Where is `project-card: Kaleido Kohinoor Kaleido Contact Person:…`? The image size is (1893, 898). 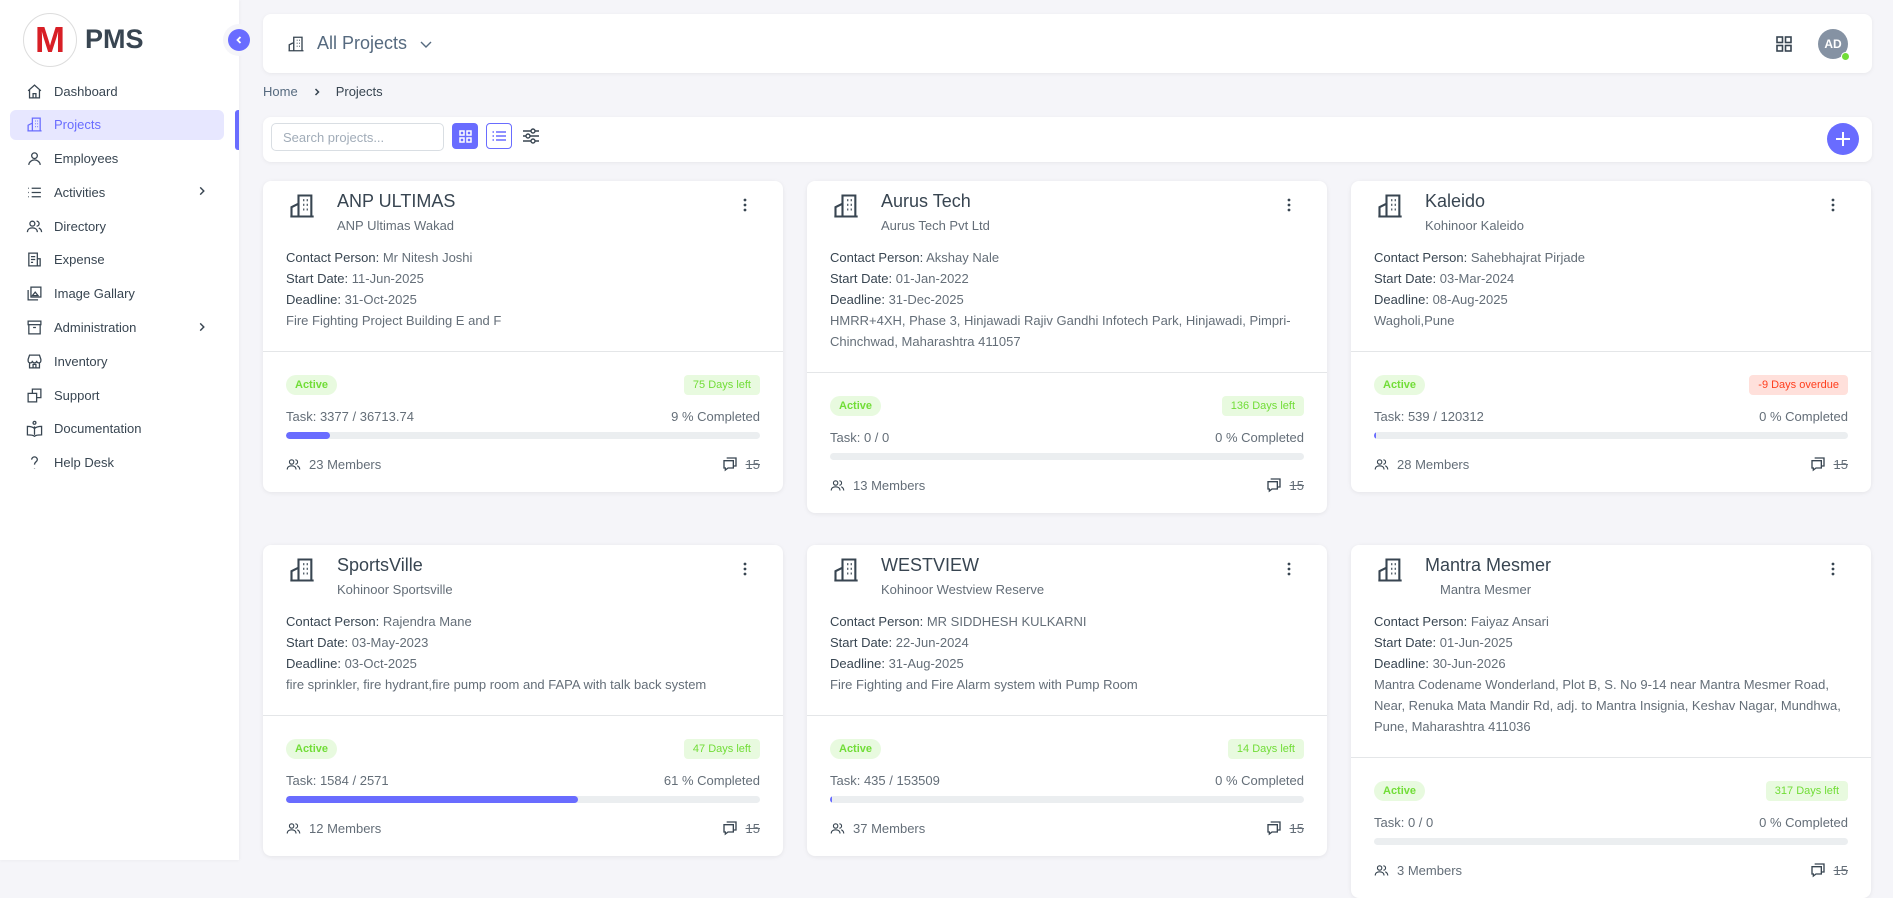
project-card: Kaleido Kohinoor Kaleido Contact Person:… is located at coordinates (1611, 336).